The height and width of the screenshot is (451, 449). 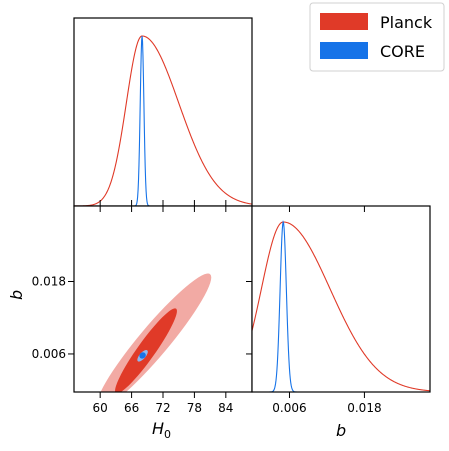 I want to click on b-axis-label-left: b, so click(x=16, y=295).